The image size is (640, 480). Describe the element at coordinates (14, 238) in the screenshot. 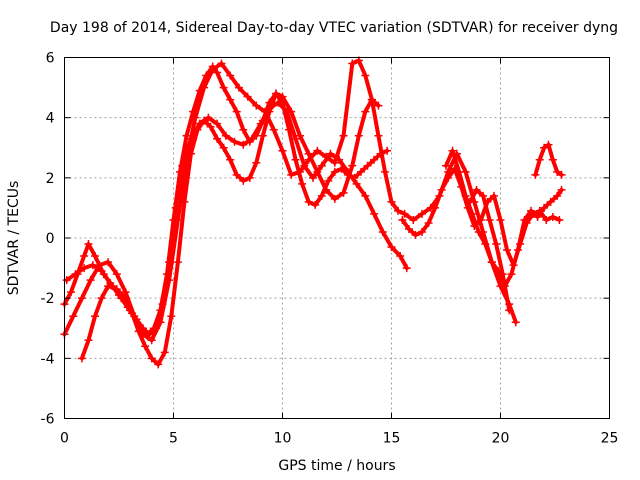

I see `y-axis-label: SDTVAR / TECUs` at that location.